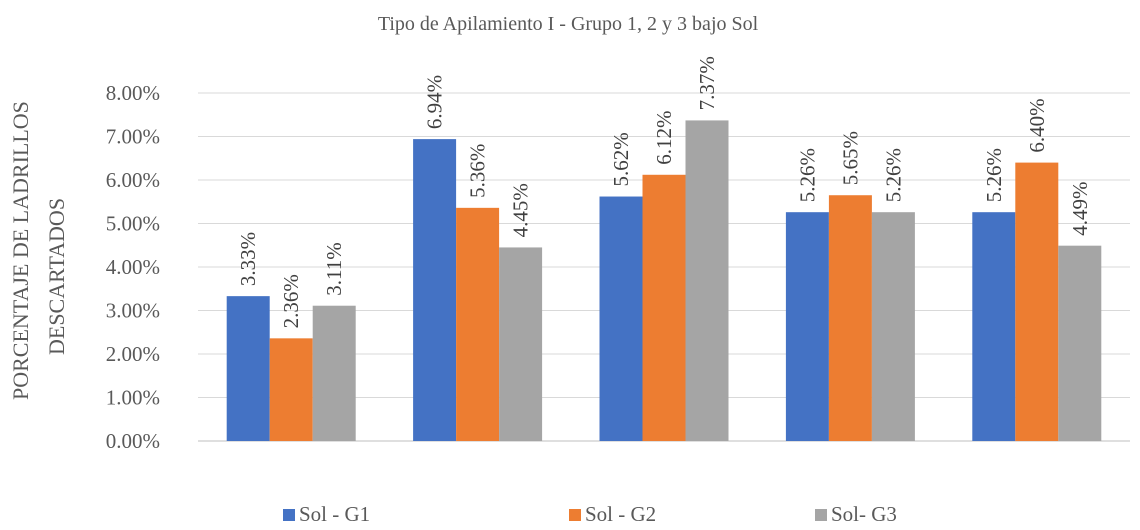 The height and width of the screenshot is (530, 1140). What do you see at coordinates (20, 250) in the screenshot?
I see `y-axis-label-line-1: PORCENTAJE DE LADRILLOS` at bounding box center [20, 250].